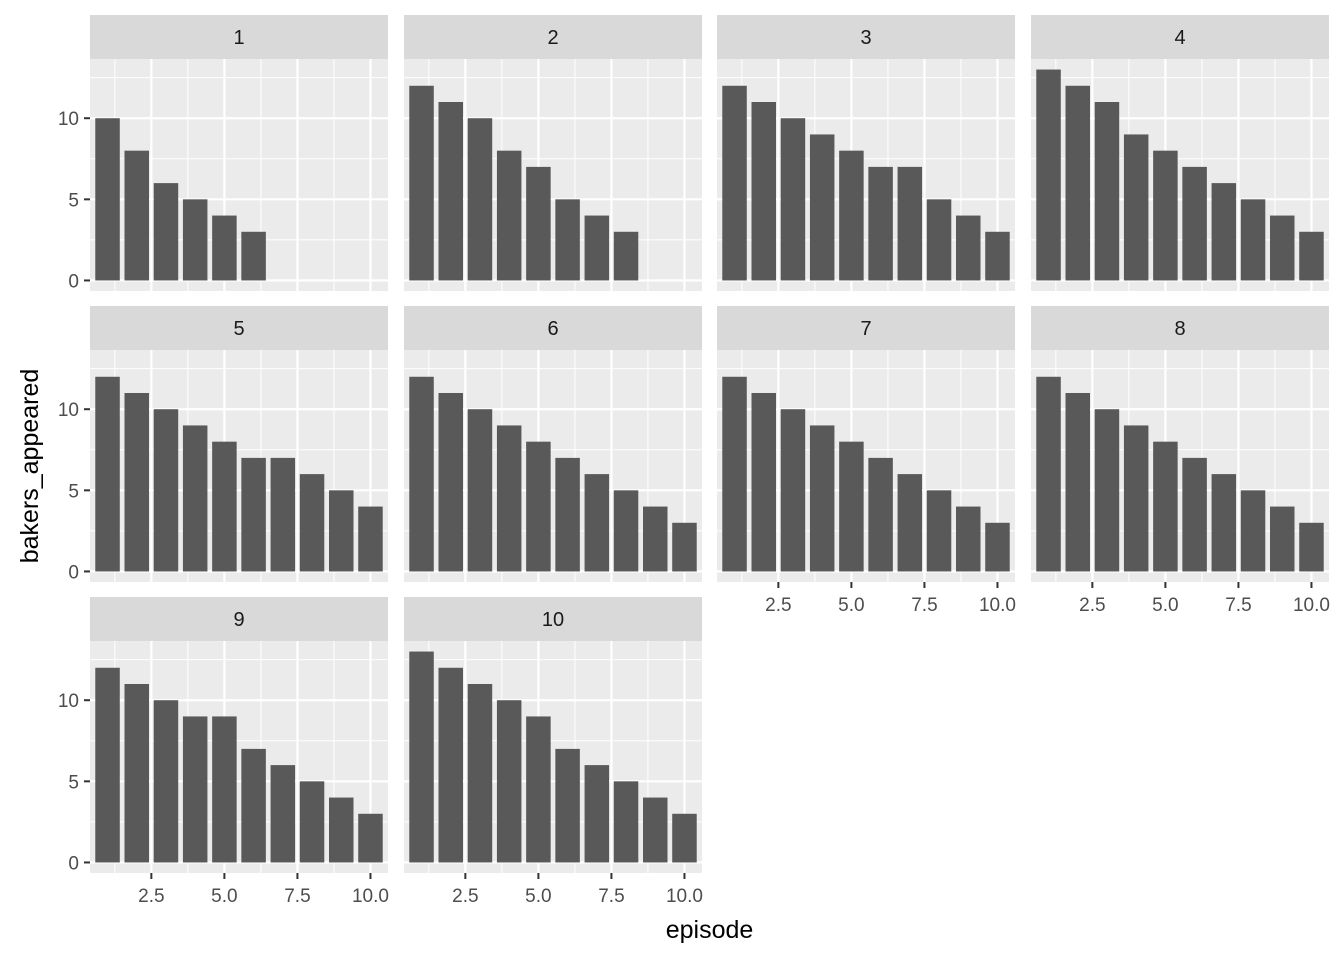 This screenshot has height=960, width=1344. I want to click on facet-panel-9: 9 0 5 10 2.5 5.0 7.5 10.0, so click(223, 752).